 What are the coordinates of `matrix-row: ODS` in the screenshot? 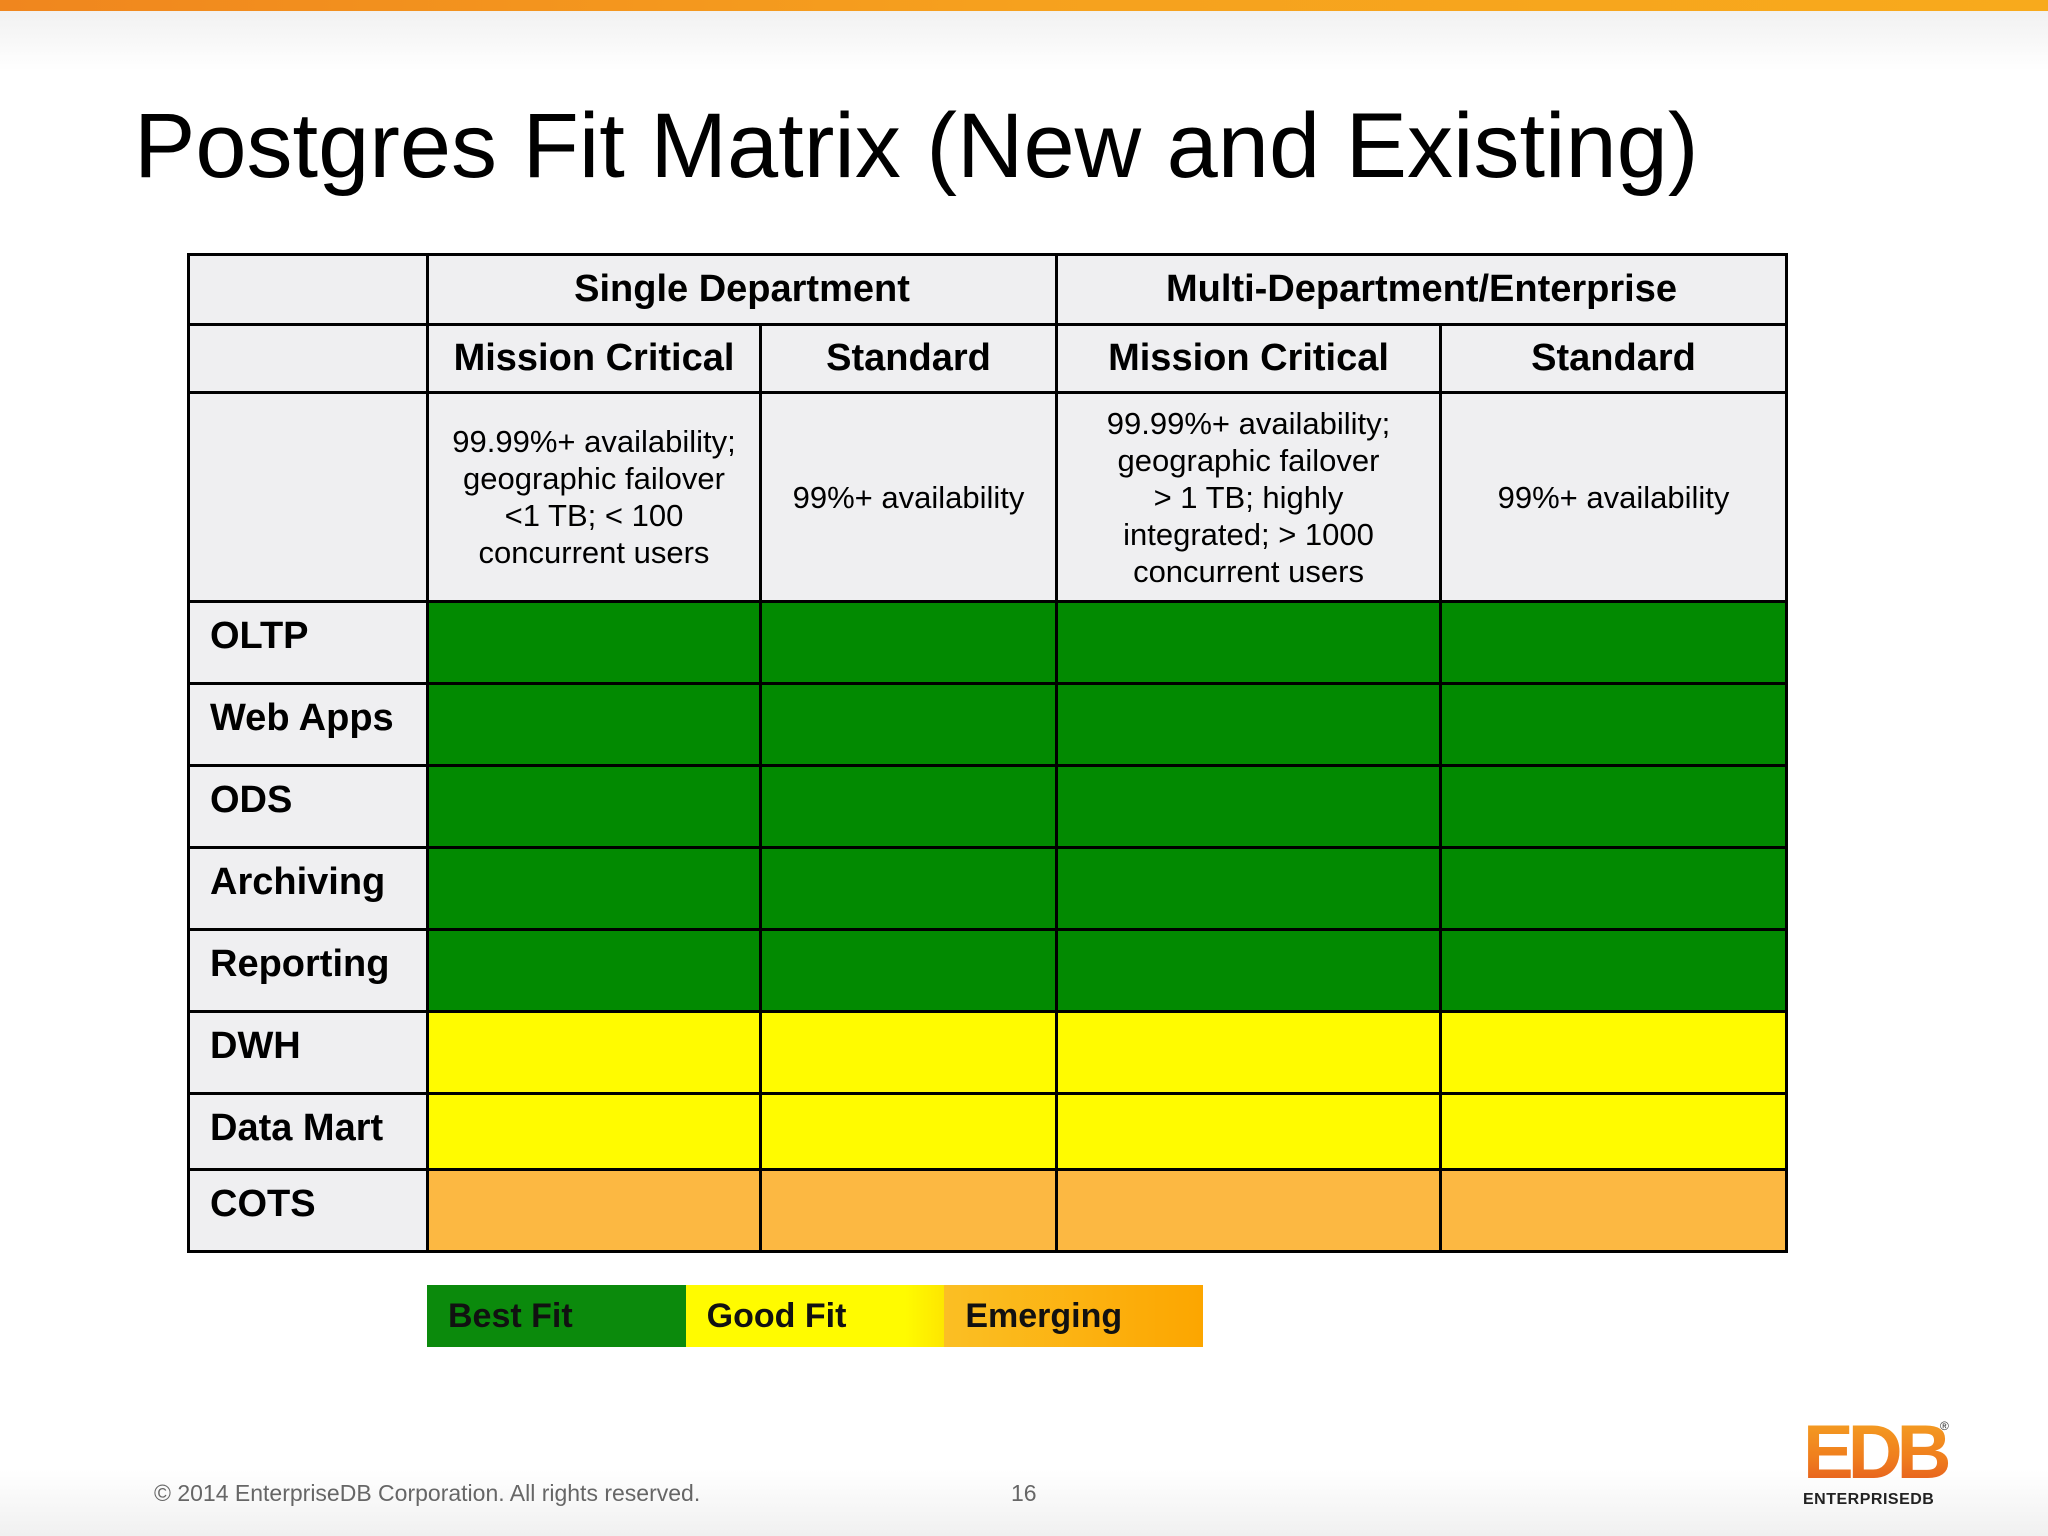 It's located at (988, 806).